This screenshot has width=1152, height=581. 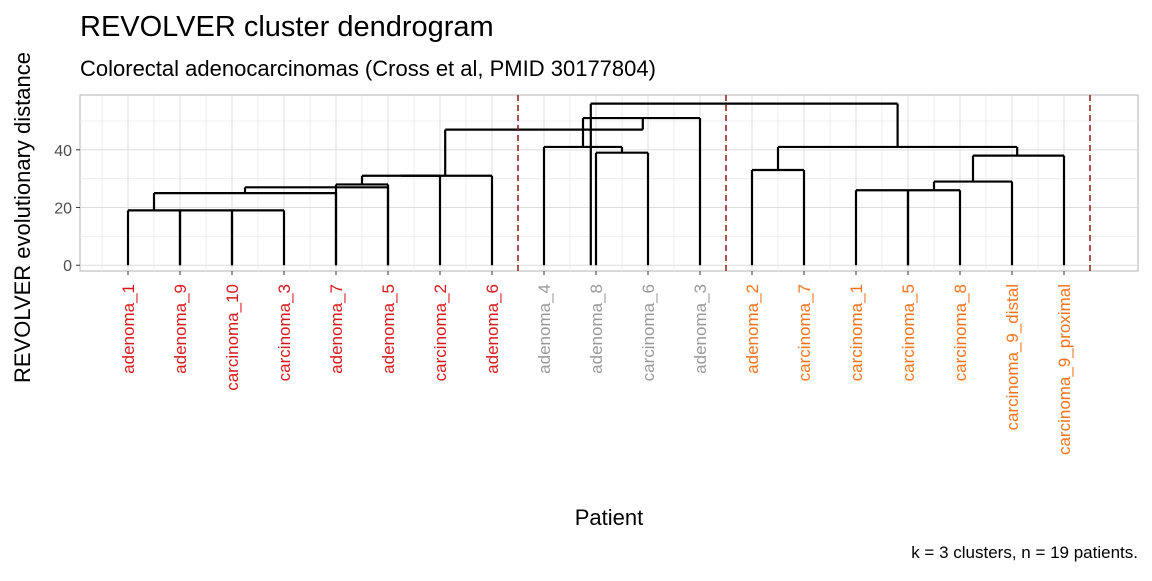 I want to click on leaf-label: carcinoma_10, so click(x=232, y=337).